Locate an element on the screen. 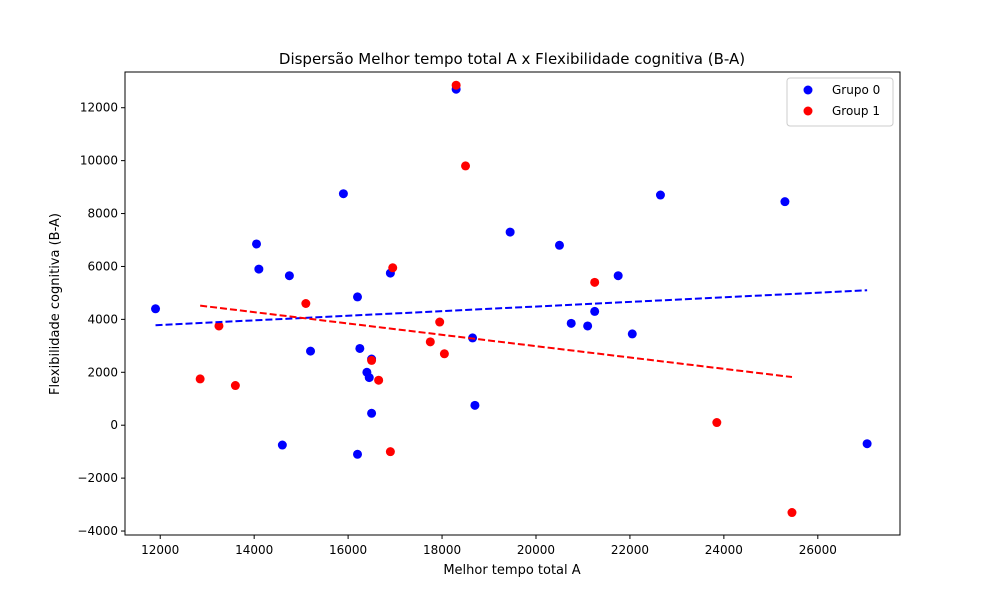 This screenshot has width=1000, height=600. y-tick-label: 6000 is located at coordinates (102, 266).